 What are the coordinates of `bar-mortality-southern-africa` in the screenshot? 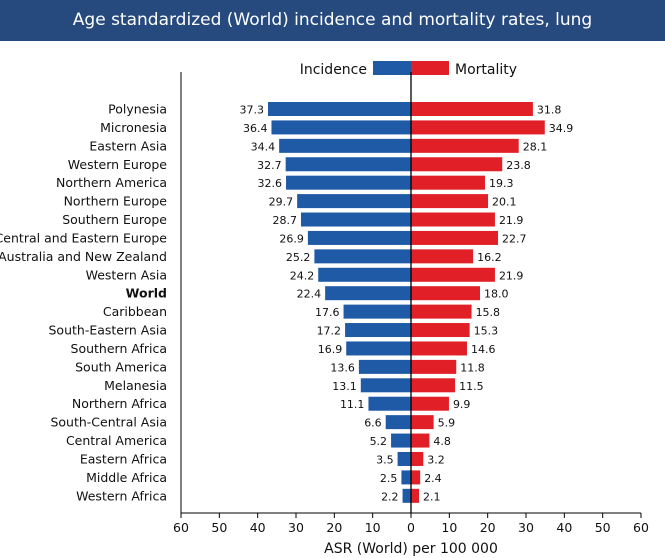 It's located at (439, 348).